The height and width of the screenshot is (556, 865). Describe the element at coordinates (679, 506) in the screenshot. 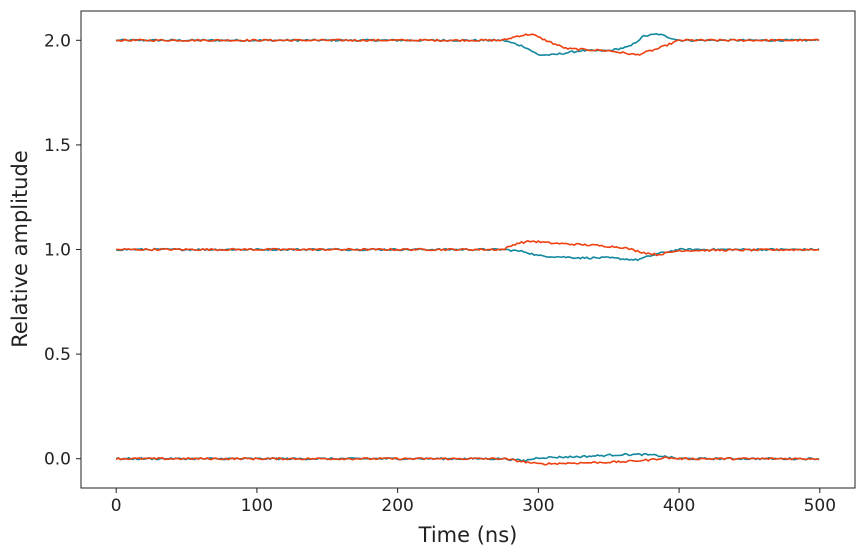

I see `x-tick-label: 400` at that location.